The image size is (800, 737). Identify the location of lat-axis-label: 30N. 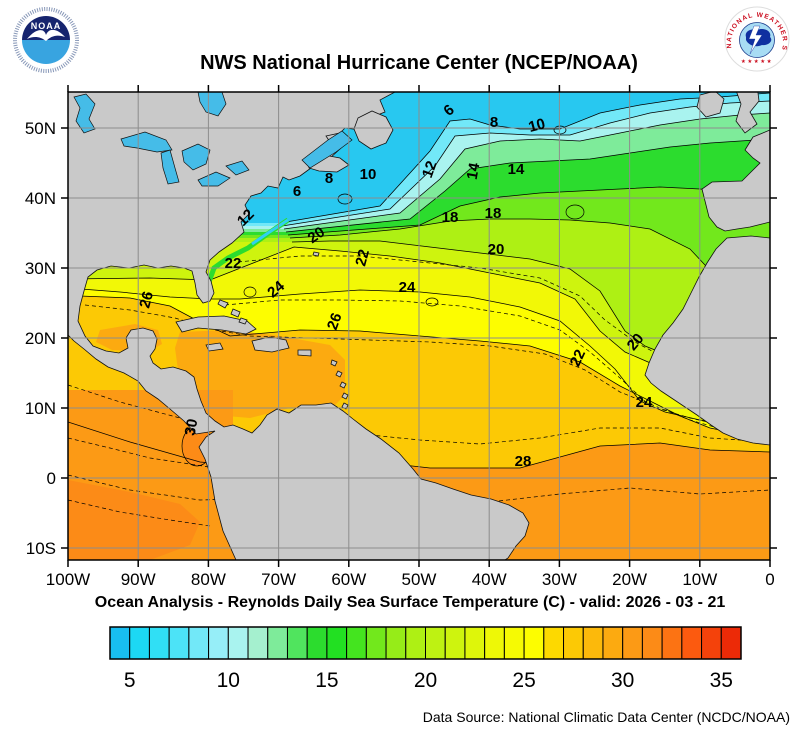
(40, 268).